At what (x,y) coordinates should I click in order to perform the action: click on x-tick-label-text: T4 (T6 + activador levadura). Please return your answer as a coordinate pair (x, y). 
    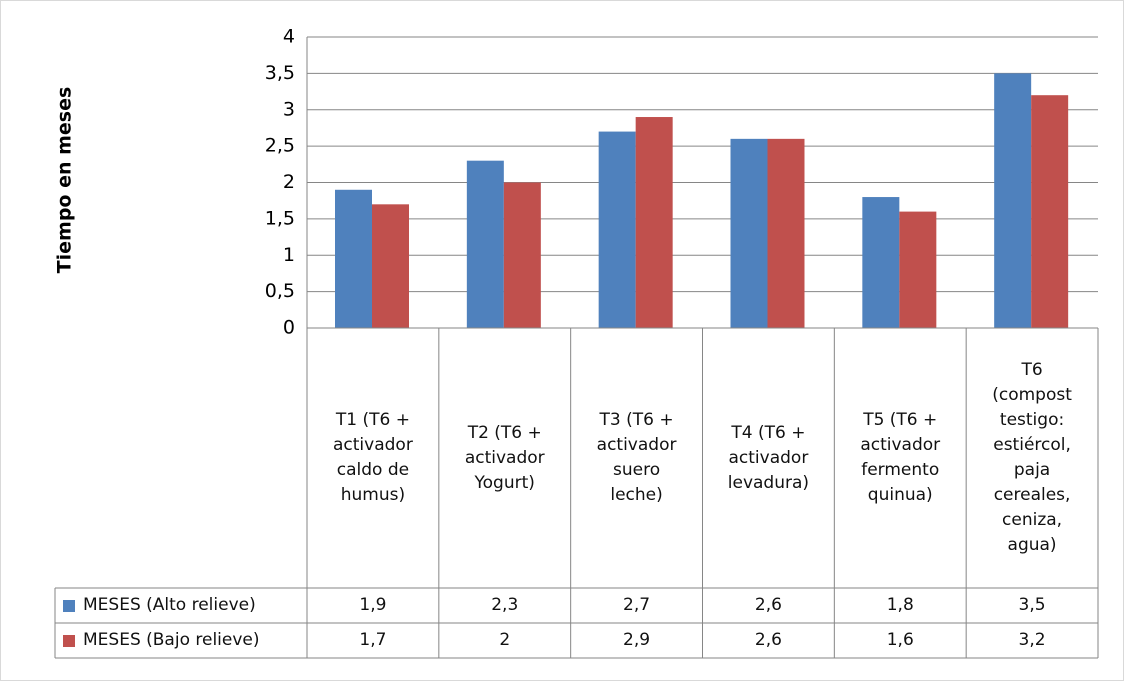
    Looking at the image, I should click on (768, 457).